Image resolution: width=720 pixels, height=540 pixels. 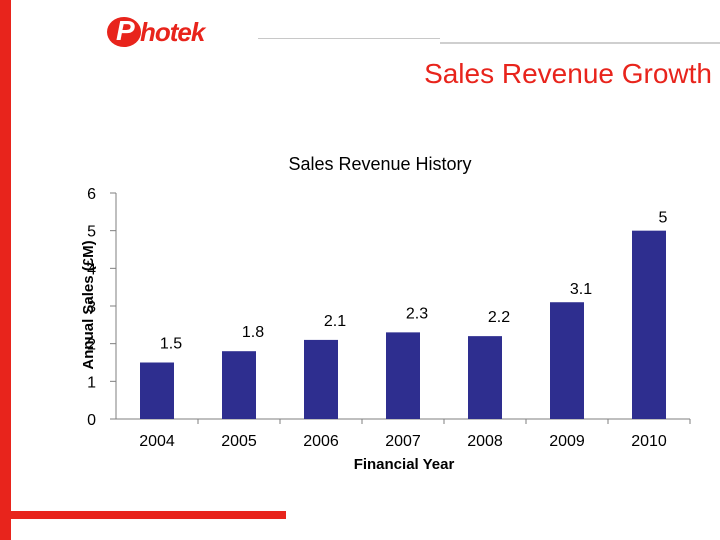 What do you see at coordinates (321, 441) in the screenshot?
I see `x-tick-label: 2006` at bounding box center [321, 441].